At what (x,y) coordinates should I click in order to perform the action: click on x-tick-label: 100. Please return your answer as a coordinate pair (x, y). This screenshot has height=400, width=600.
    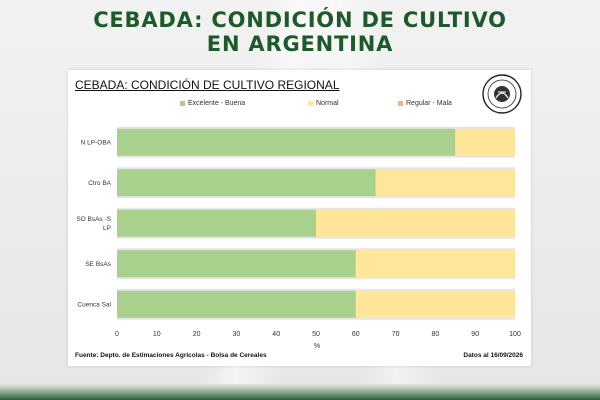
    Looking at the image, I should click on (515, 334).